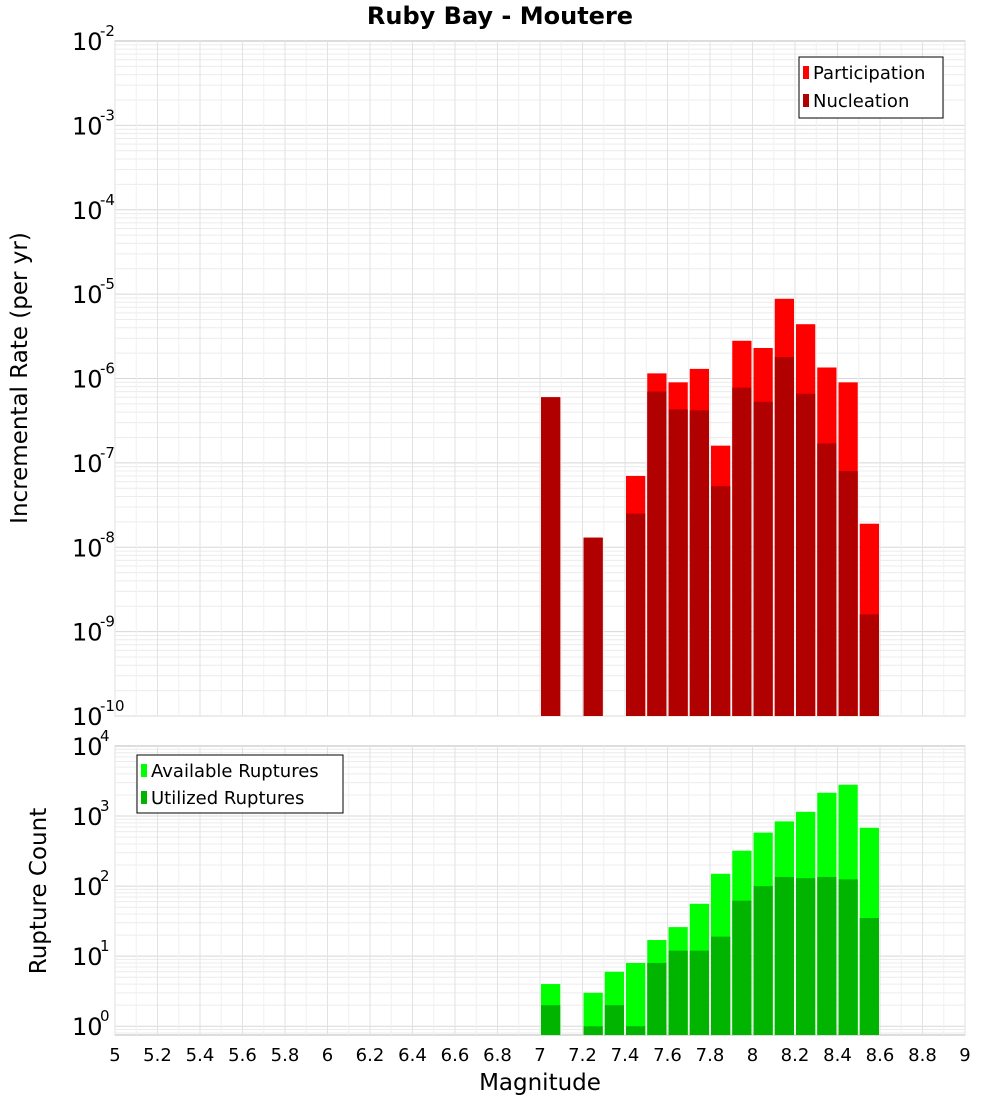 The image size is (1000, 1100). I want to click on rate-y-tick-exponent: -3, so click(107, 115).